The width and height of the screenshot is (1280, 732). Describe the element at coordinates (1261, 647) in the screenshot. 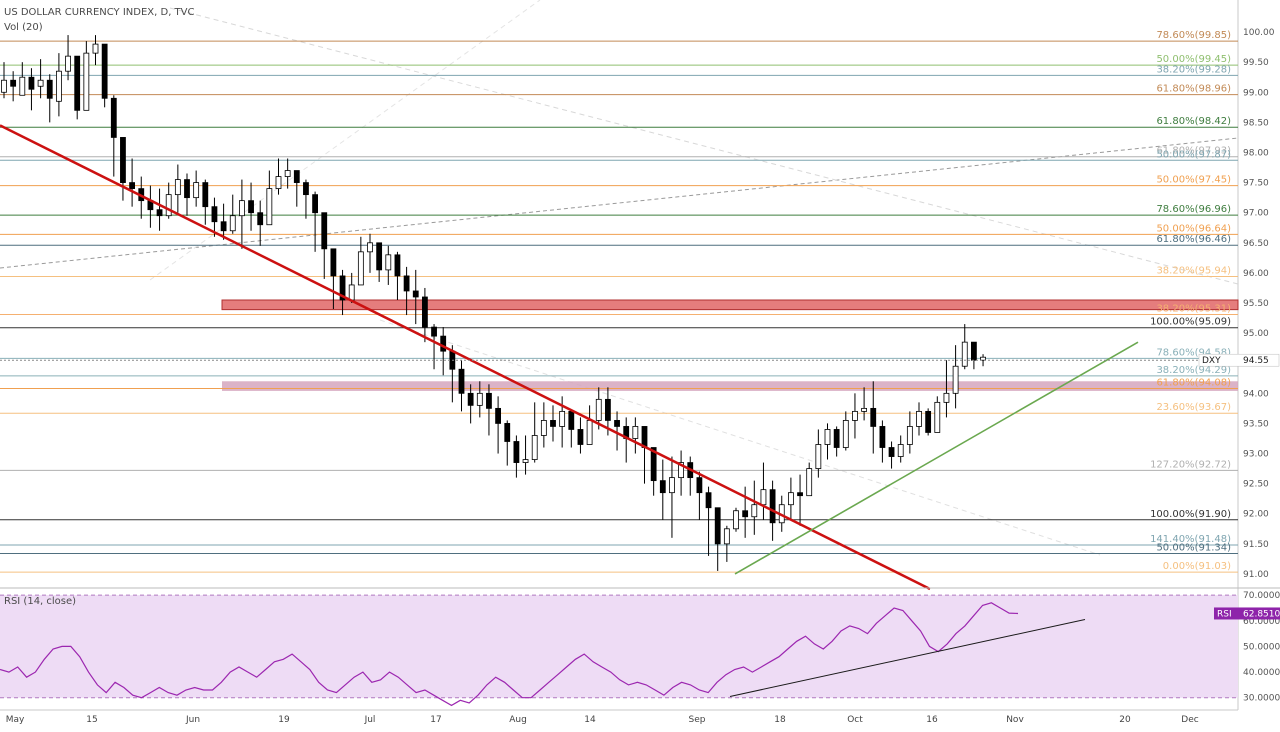

I see `rsi-tick-label: 50.0000` at that location.